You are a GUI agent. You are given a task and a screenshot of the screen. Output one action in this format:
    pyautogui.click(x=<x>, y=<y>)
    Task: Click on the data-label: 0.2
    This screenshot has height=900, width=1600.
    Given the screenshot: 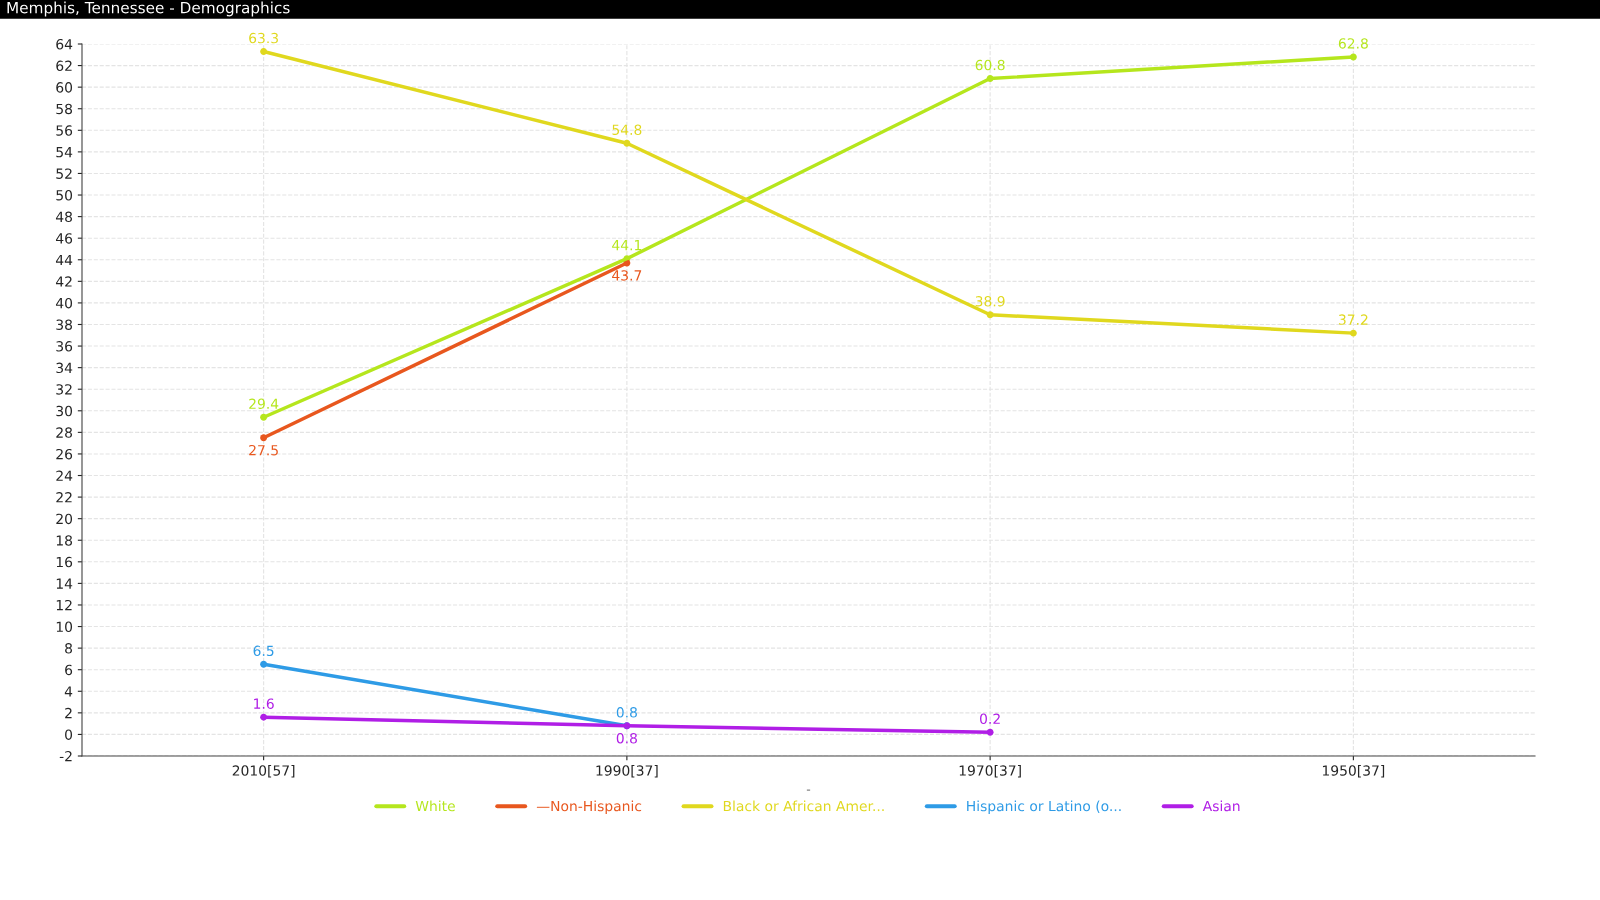 What is the action you would take?
    pyautogui.click(x=990, y=719)
    